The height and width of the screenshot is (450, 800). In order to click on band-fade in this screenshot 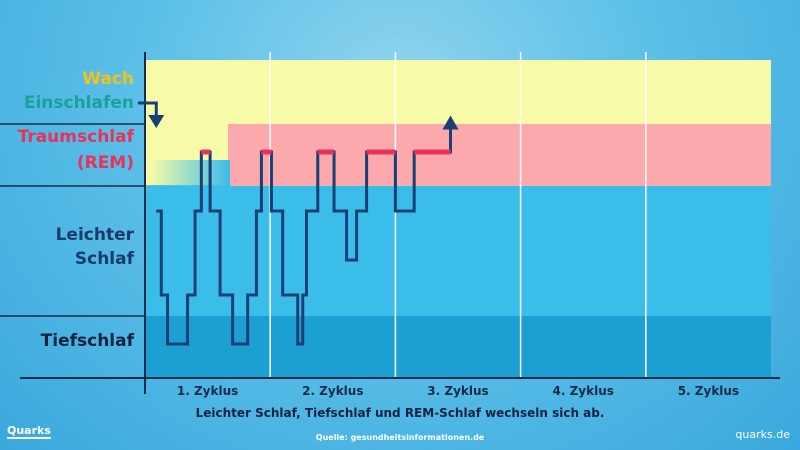, I will do `click(190, 173)`.